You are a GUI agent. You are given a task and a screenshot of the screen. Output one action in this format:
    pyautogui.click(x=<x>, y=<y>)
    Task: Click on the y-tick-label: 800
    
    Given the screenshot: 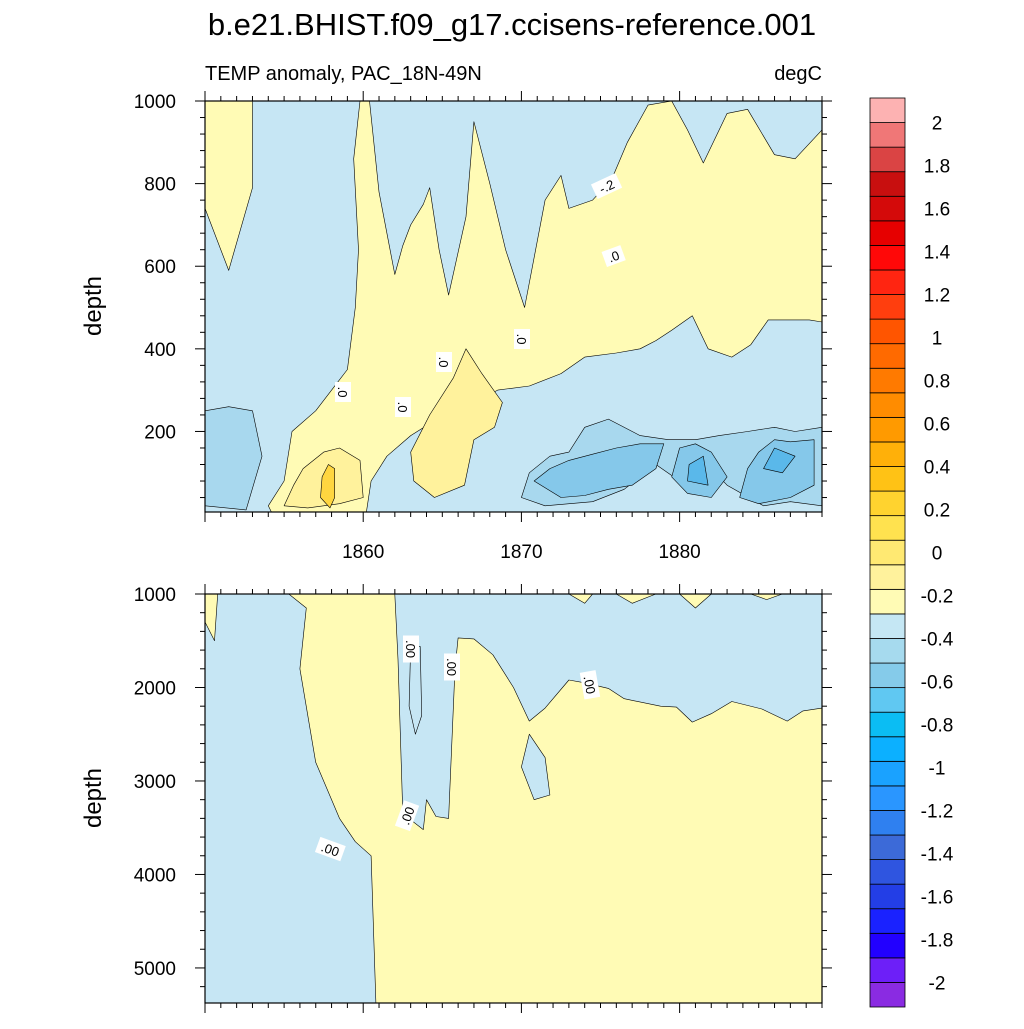 What is the action you would take?
    pyautogui.click(x=160, y=185)
    